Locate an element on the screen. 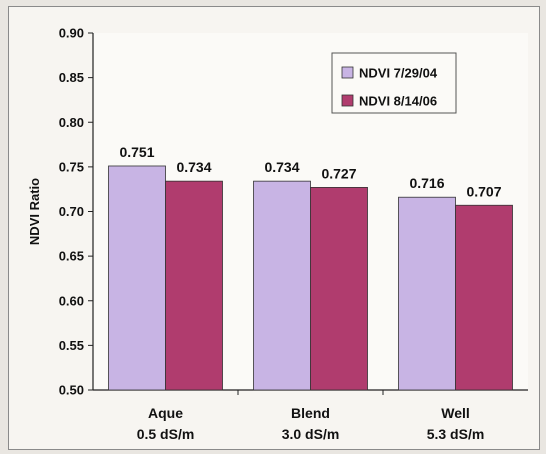  data-label: 0.716 is located at coordinates (426, 183).